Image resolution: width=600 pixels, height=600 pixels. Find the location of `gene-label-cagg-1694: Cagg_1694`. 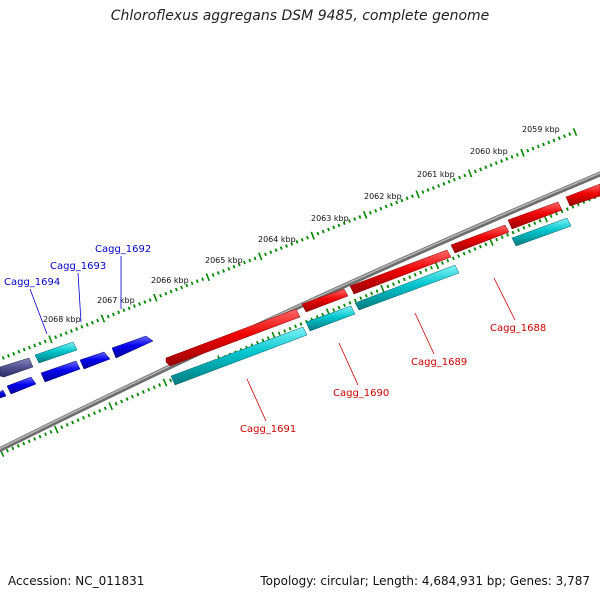

gene-label-cagg-1694: Cagg_1694 is located at coordinates (32, 282).